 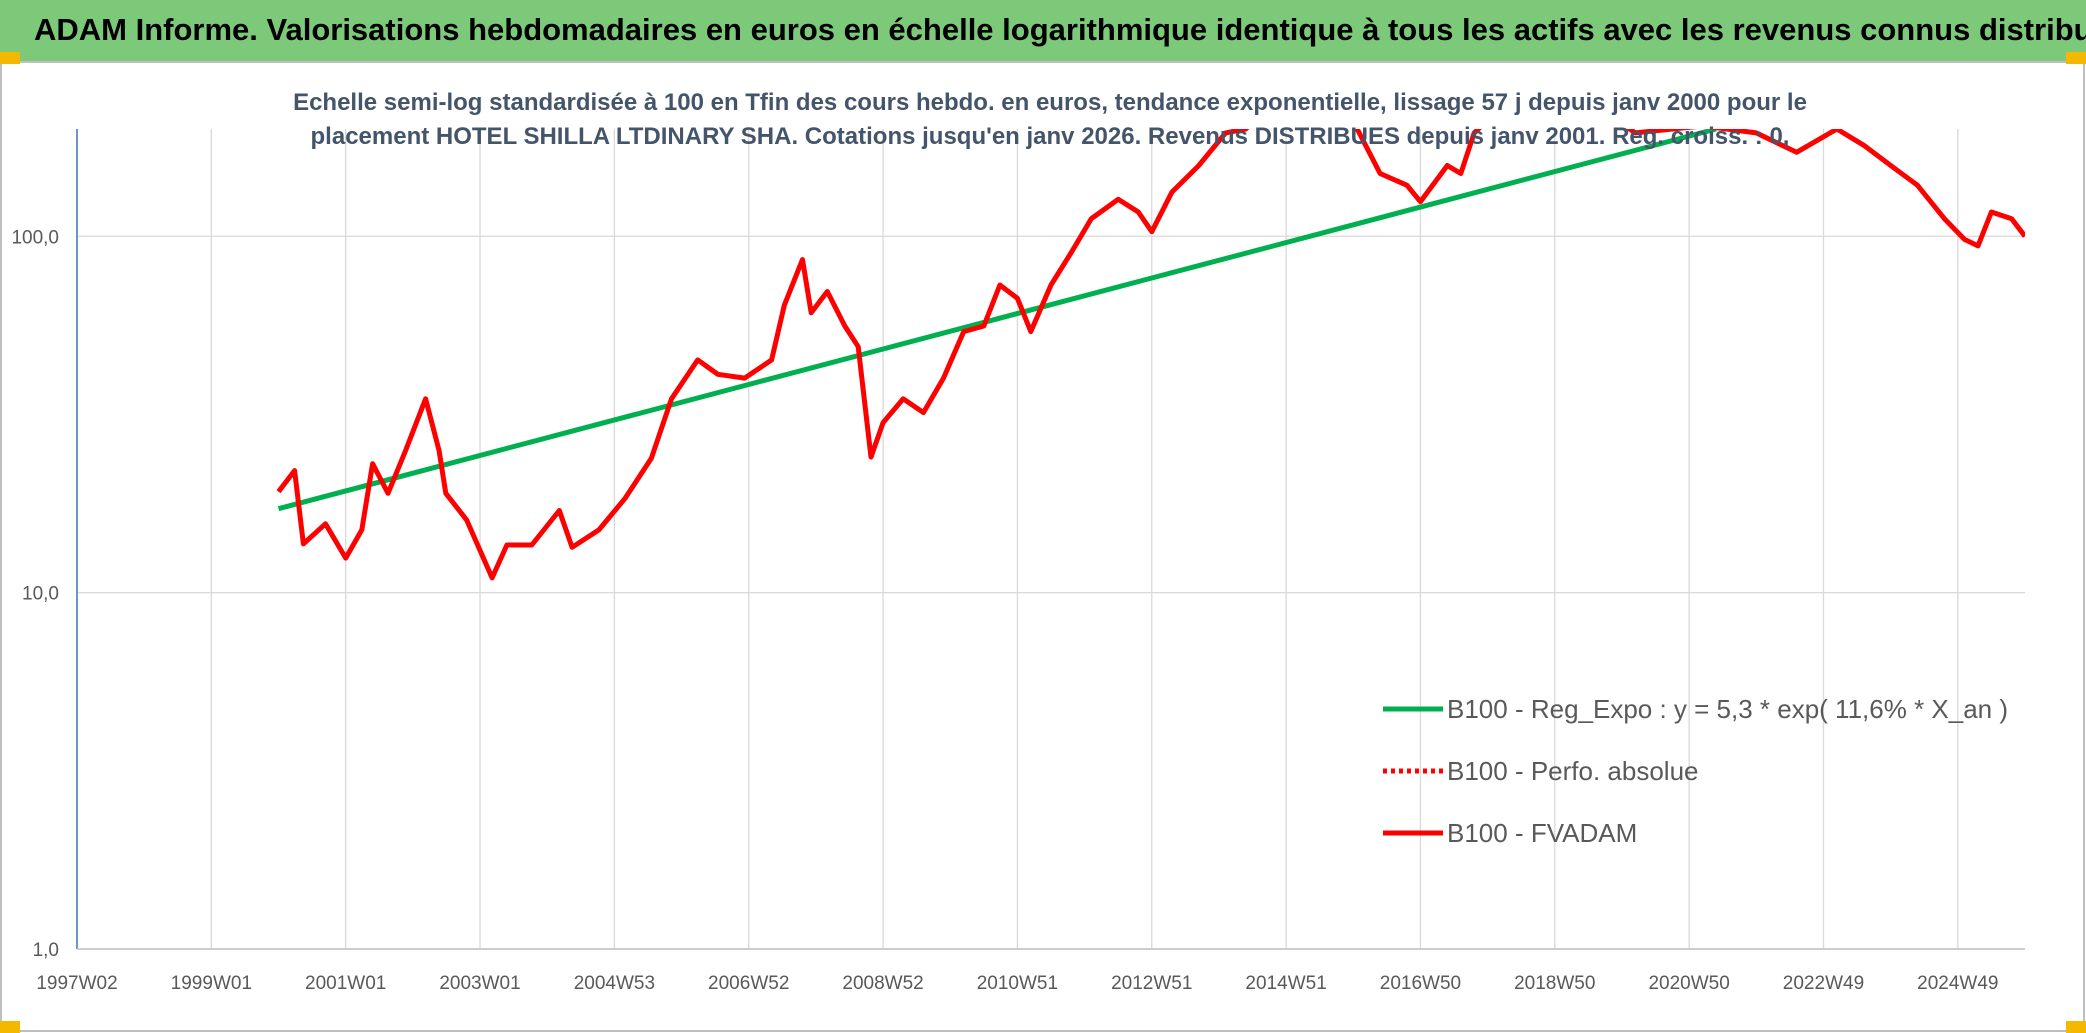 What do you see at coordinates (1957, 983) in the screenshot?
I see `x-tick-label: 2024W49` at bounding box center [1957, 983].